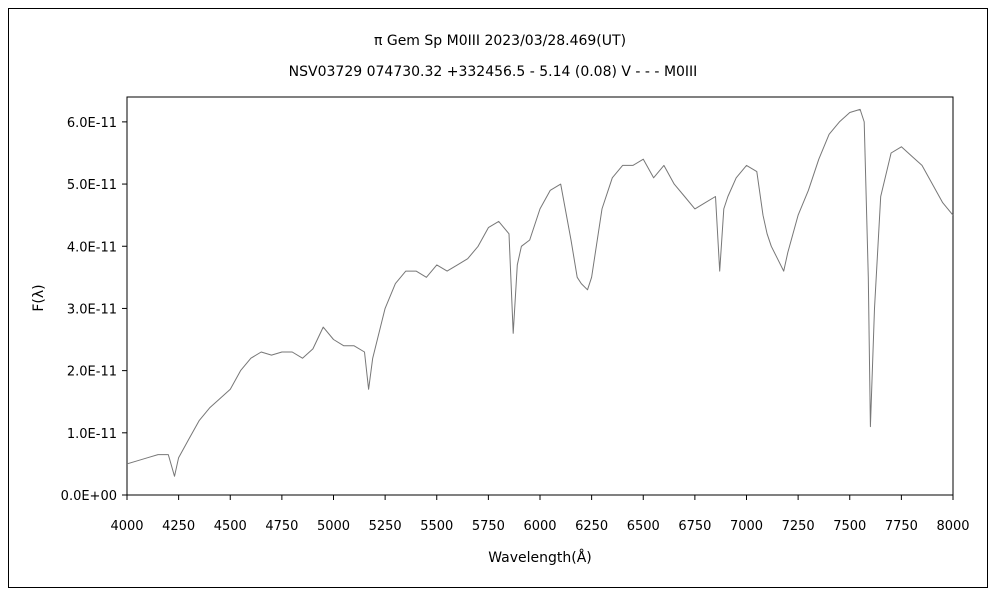 The image size is (1000, 600). I want to click on x-tick-label: 7250, so click(798, 526).